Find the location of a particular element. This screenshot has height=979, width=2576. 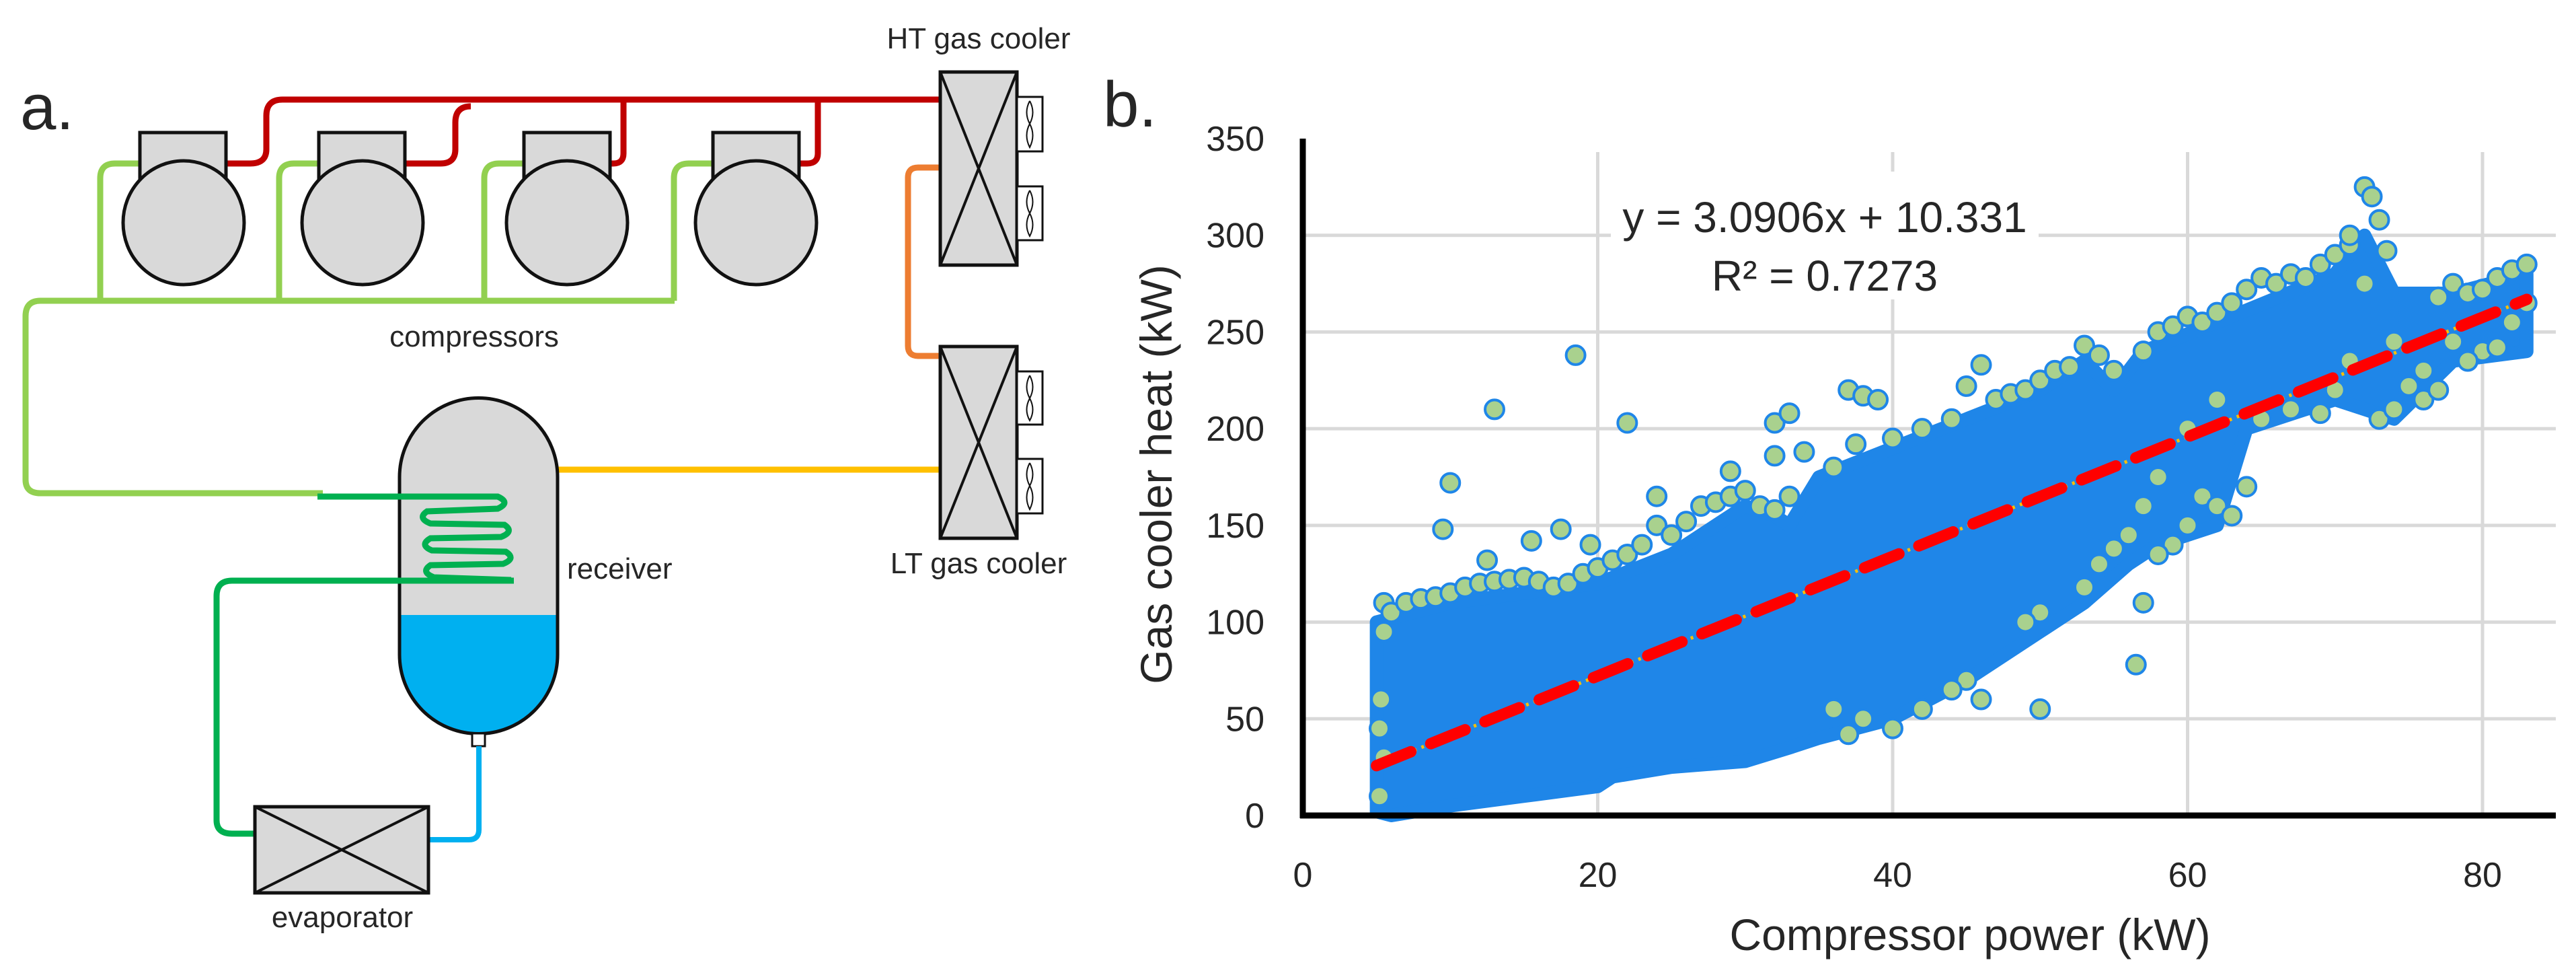

trendline-equation: y = 3.0906x + 10.331 is located at coordinates (1824, 218).